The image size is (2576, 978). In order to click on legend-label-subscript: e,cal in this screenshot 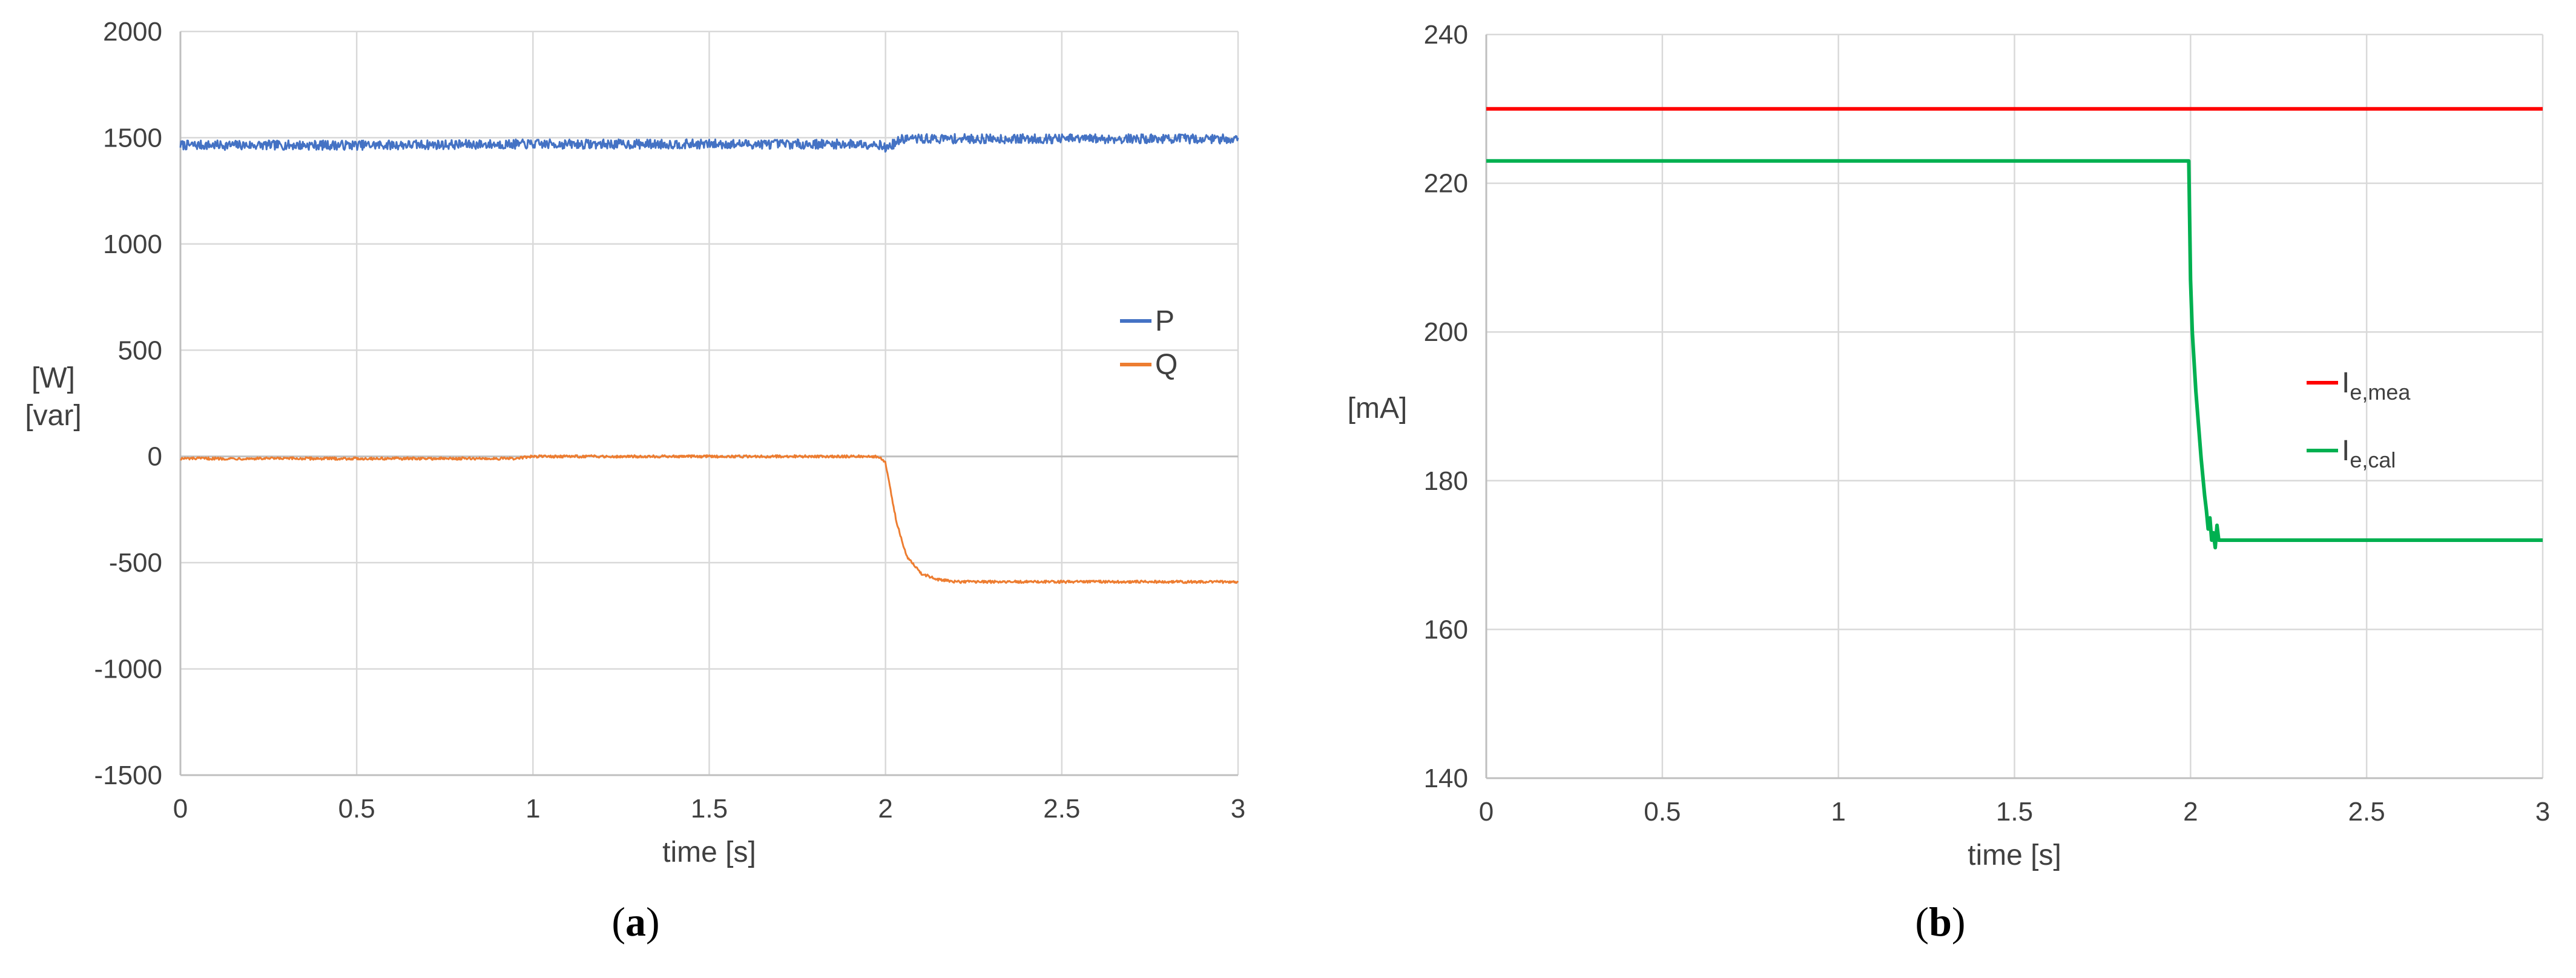, I will do `click(2373, 460)`.